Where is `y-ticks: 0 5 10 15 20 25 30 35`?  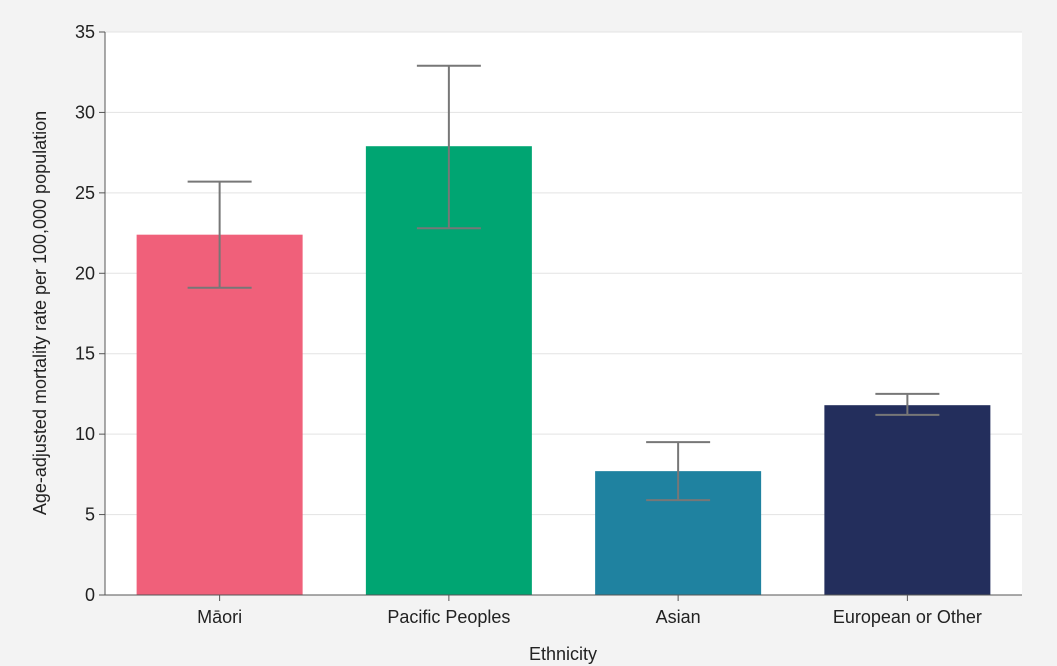
y-ticks: 0 5 10 15 20 25 30 35 is located at coordinates (90, 313).